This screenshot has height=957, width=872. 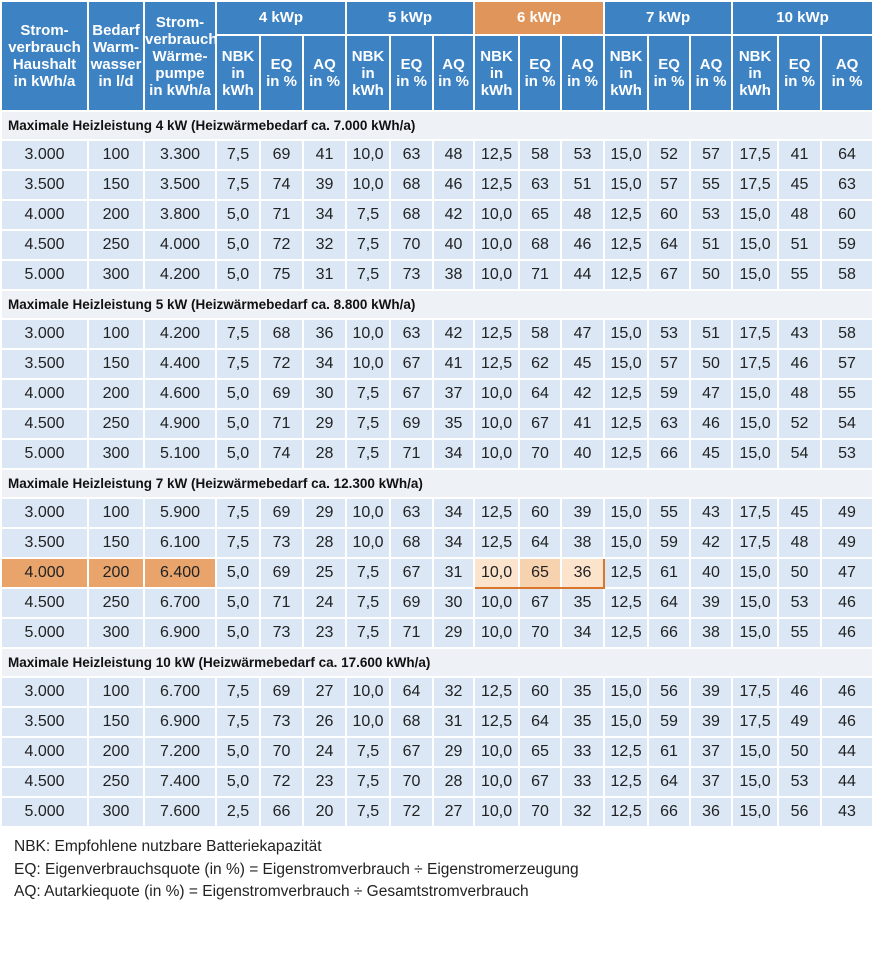 I want to click on cell: 58, so click(x=846, y=275).